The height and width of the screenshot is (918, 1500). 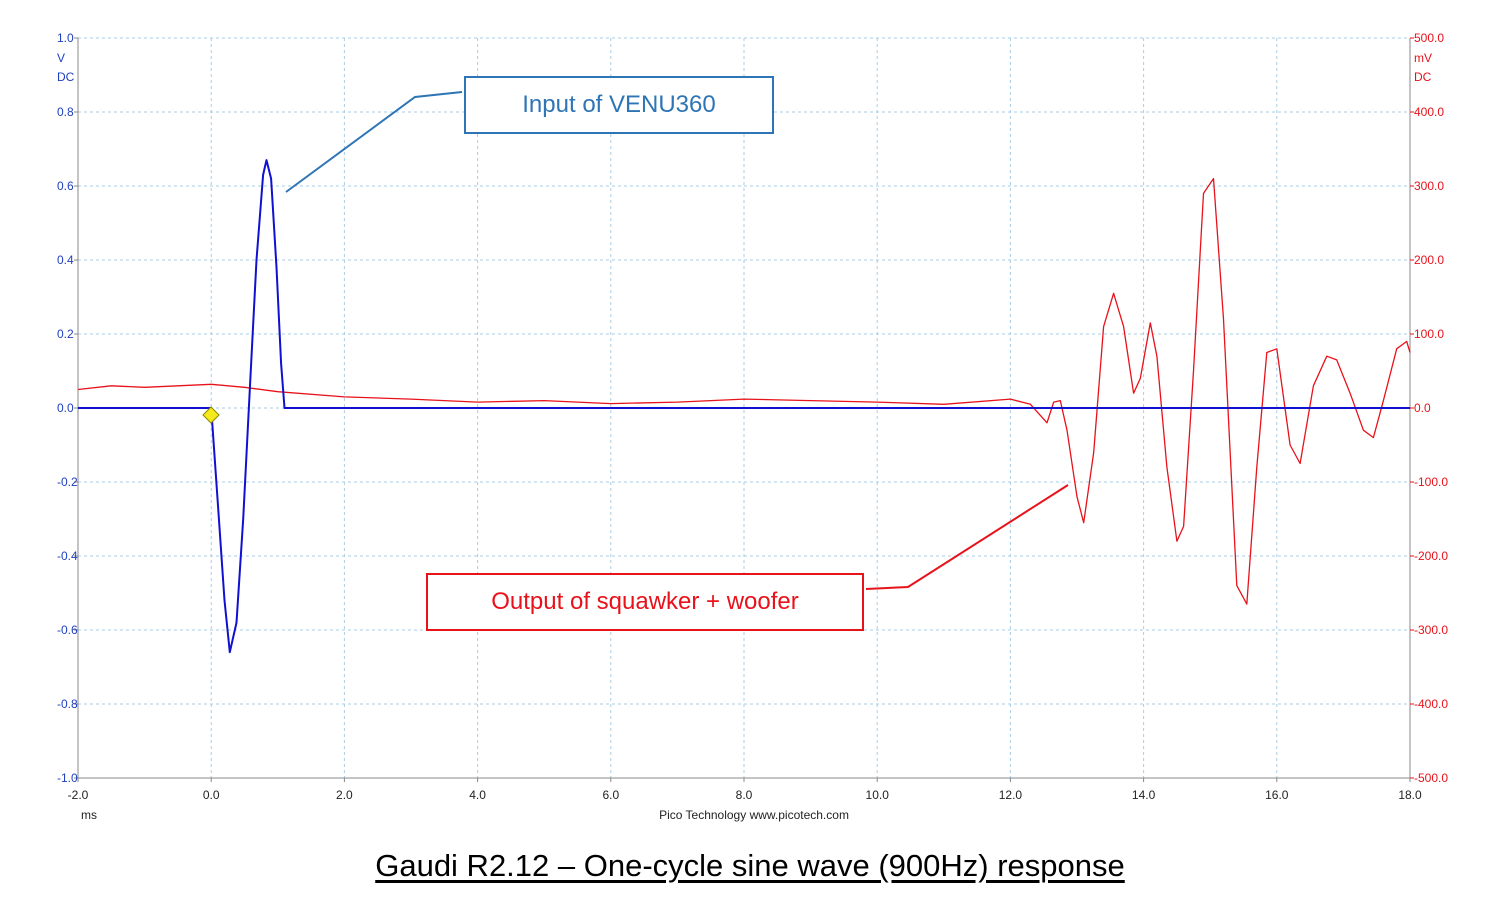 I want to click on x-axis-tick-label: -2.0, so click(x=78, y=795).